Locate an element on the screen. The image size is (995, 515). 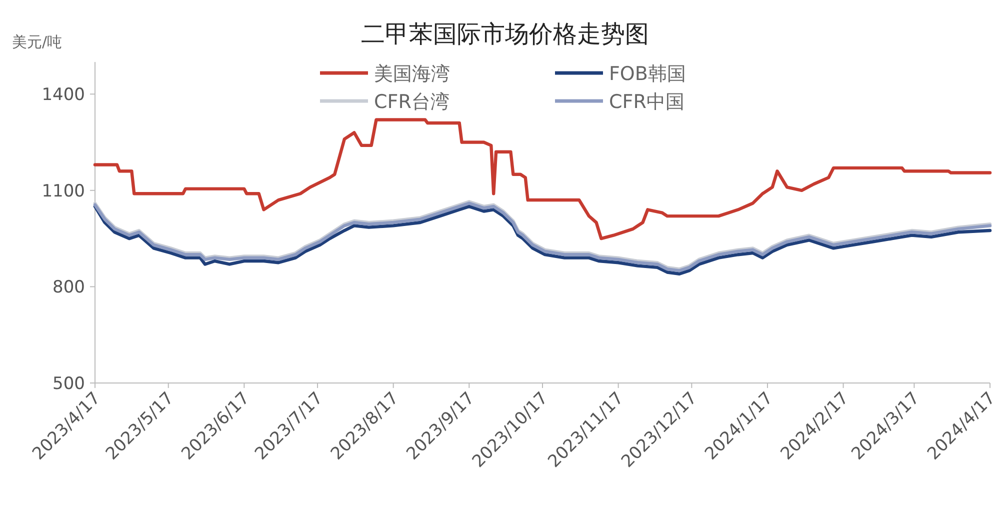
y-tick-label: 1100 is located at coordinates (63, 191).